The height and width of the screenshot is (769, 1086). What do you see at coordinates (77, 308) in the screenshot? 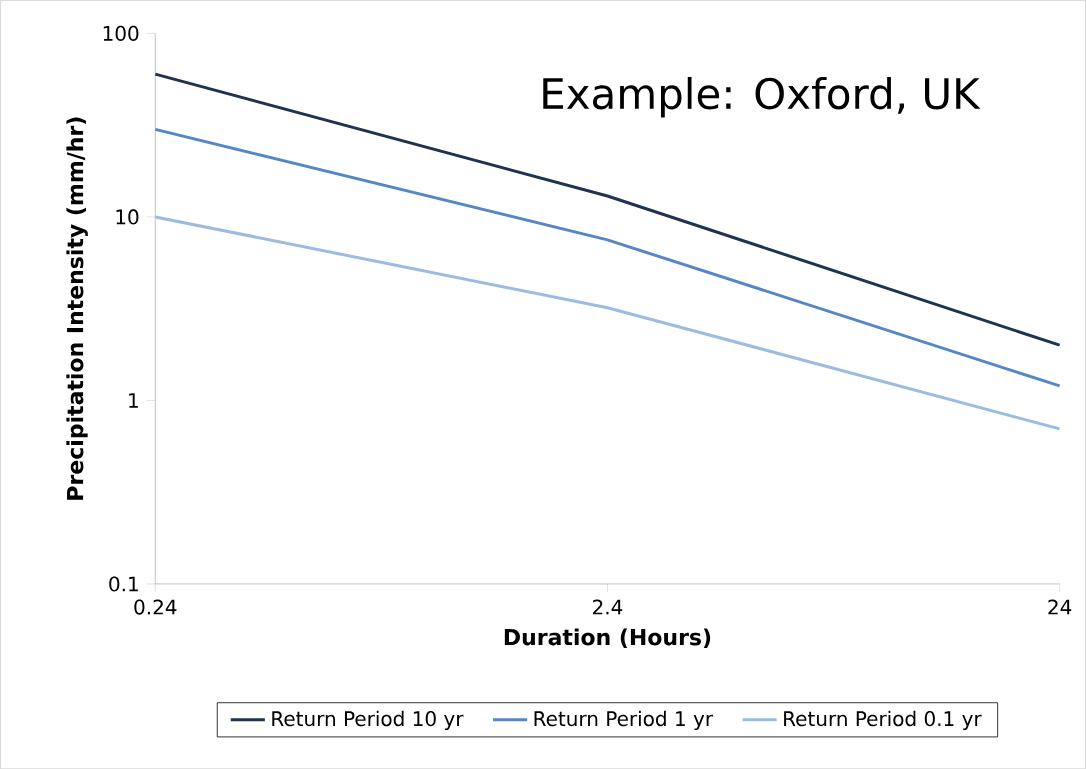
I see `y-axis-title: Precipitation Intensity (mm/hr)` at bounding box center [77, 308].